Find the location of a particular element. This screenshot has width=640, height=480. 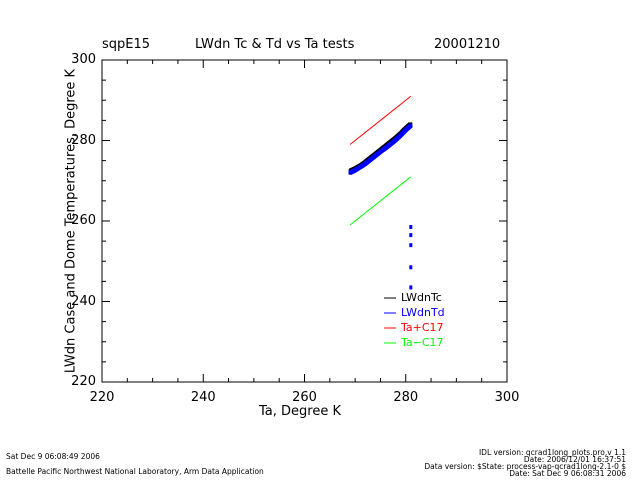

y-tick-label: 240 is located at coordinates (83, 301).